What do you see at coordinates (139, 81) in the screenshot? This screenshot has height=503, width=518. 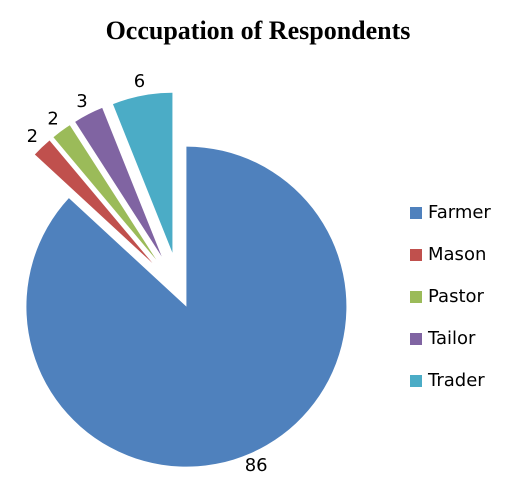 I see `data-label: 6` at bounding box center [139, 81].